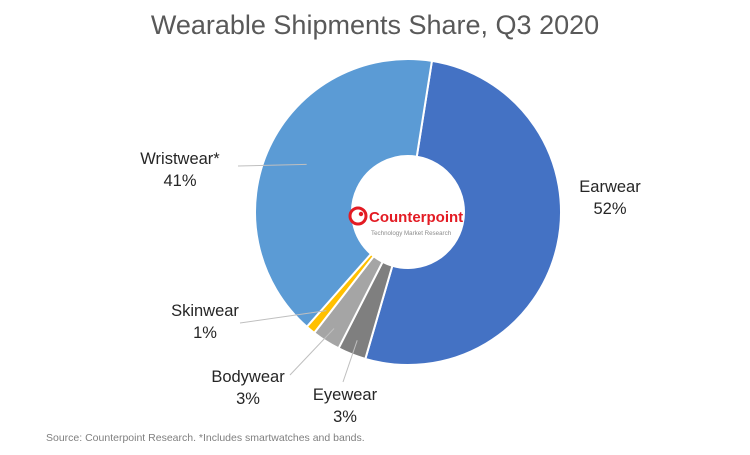 This screenshot has width=750, height=455. What do you see at coordinates (205, 333) in the screenshot?
I see `label-skinwear-value: 1%` at bounding box center [205, 333].